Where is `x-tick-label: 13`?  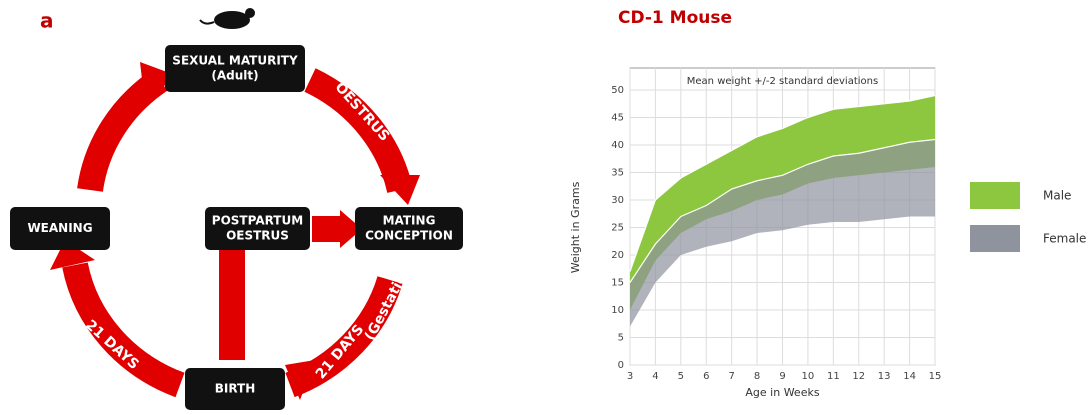
x-tick-label: 13 is located at coordinates (884, 376).